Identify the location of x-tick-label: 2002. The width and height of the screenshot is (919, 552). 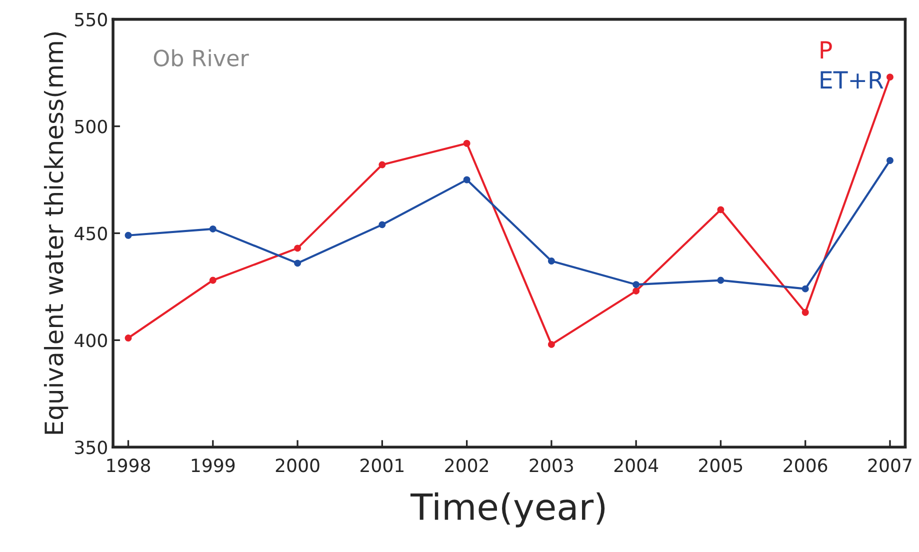
(466, 465).